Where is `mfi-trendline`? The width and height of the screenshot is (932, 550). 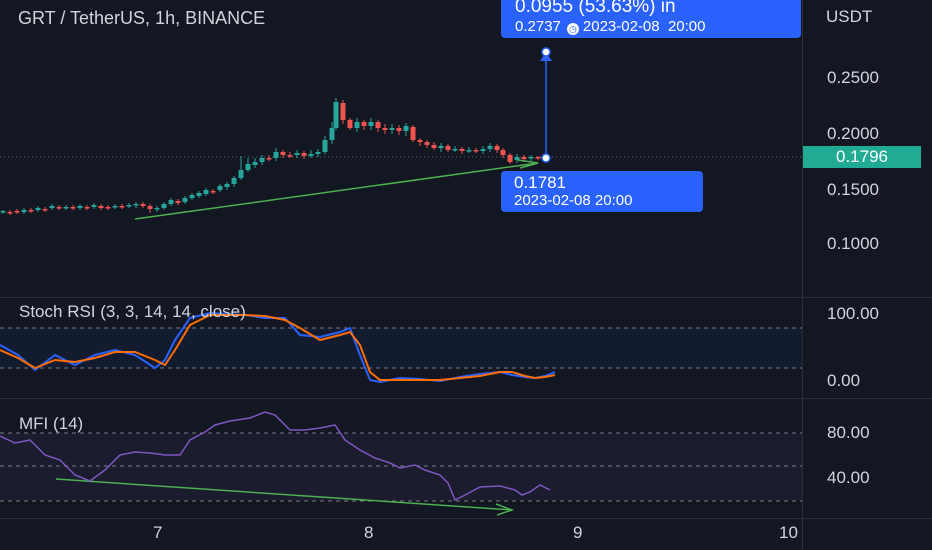
mfi-trendline is located at coordinates (284, 494).